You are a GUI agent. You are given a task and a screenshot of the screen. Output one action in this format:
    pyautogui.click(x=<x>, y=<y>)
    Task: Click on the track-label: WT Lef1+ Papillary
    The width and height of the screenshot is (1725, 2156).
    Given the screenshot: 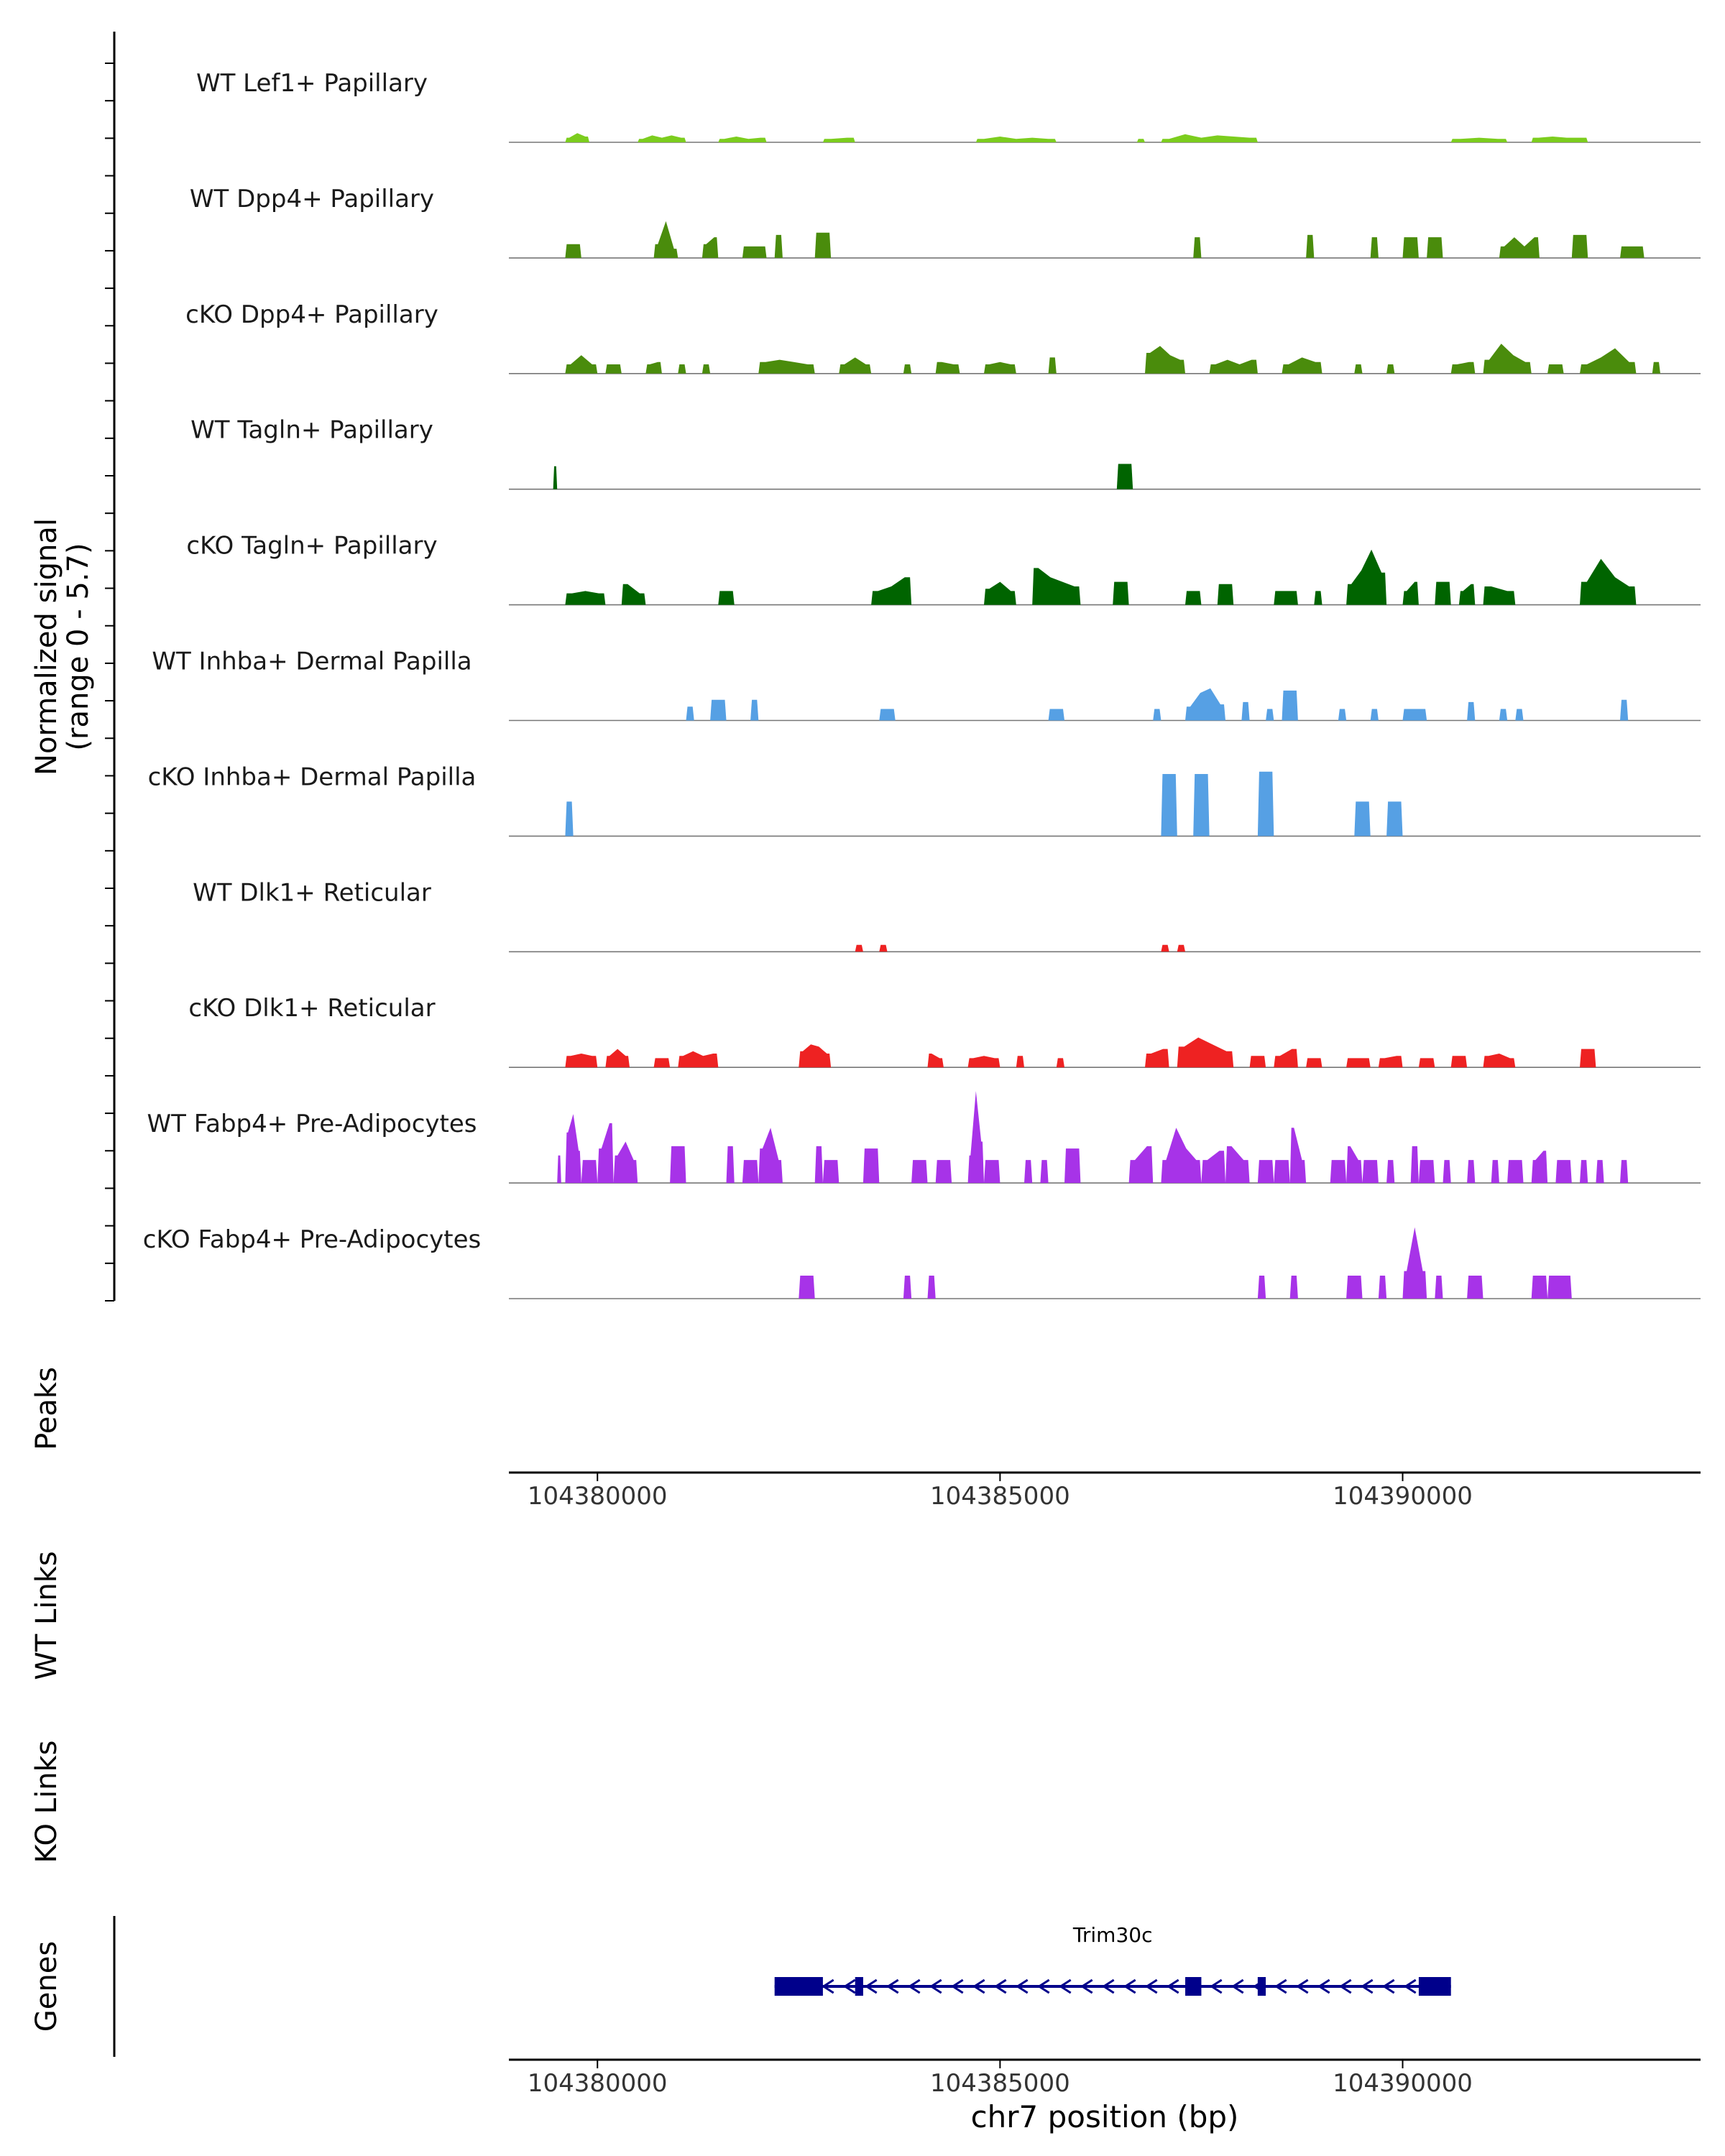 What is the action you would take?
    pyautogui.click(x=312, y=83)
    